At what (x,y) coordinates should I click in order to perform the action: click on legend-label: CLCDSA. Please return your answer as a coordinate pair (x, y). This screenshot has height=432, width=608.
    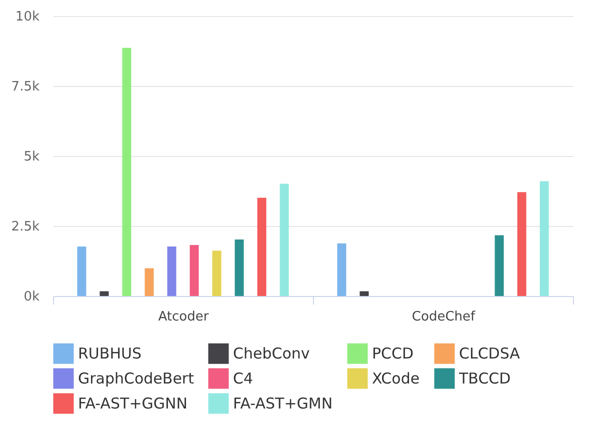
    Looking at the image, I should click on (490, 353).